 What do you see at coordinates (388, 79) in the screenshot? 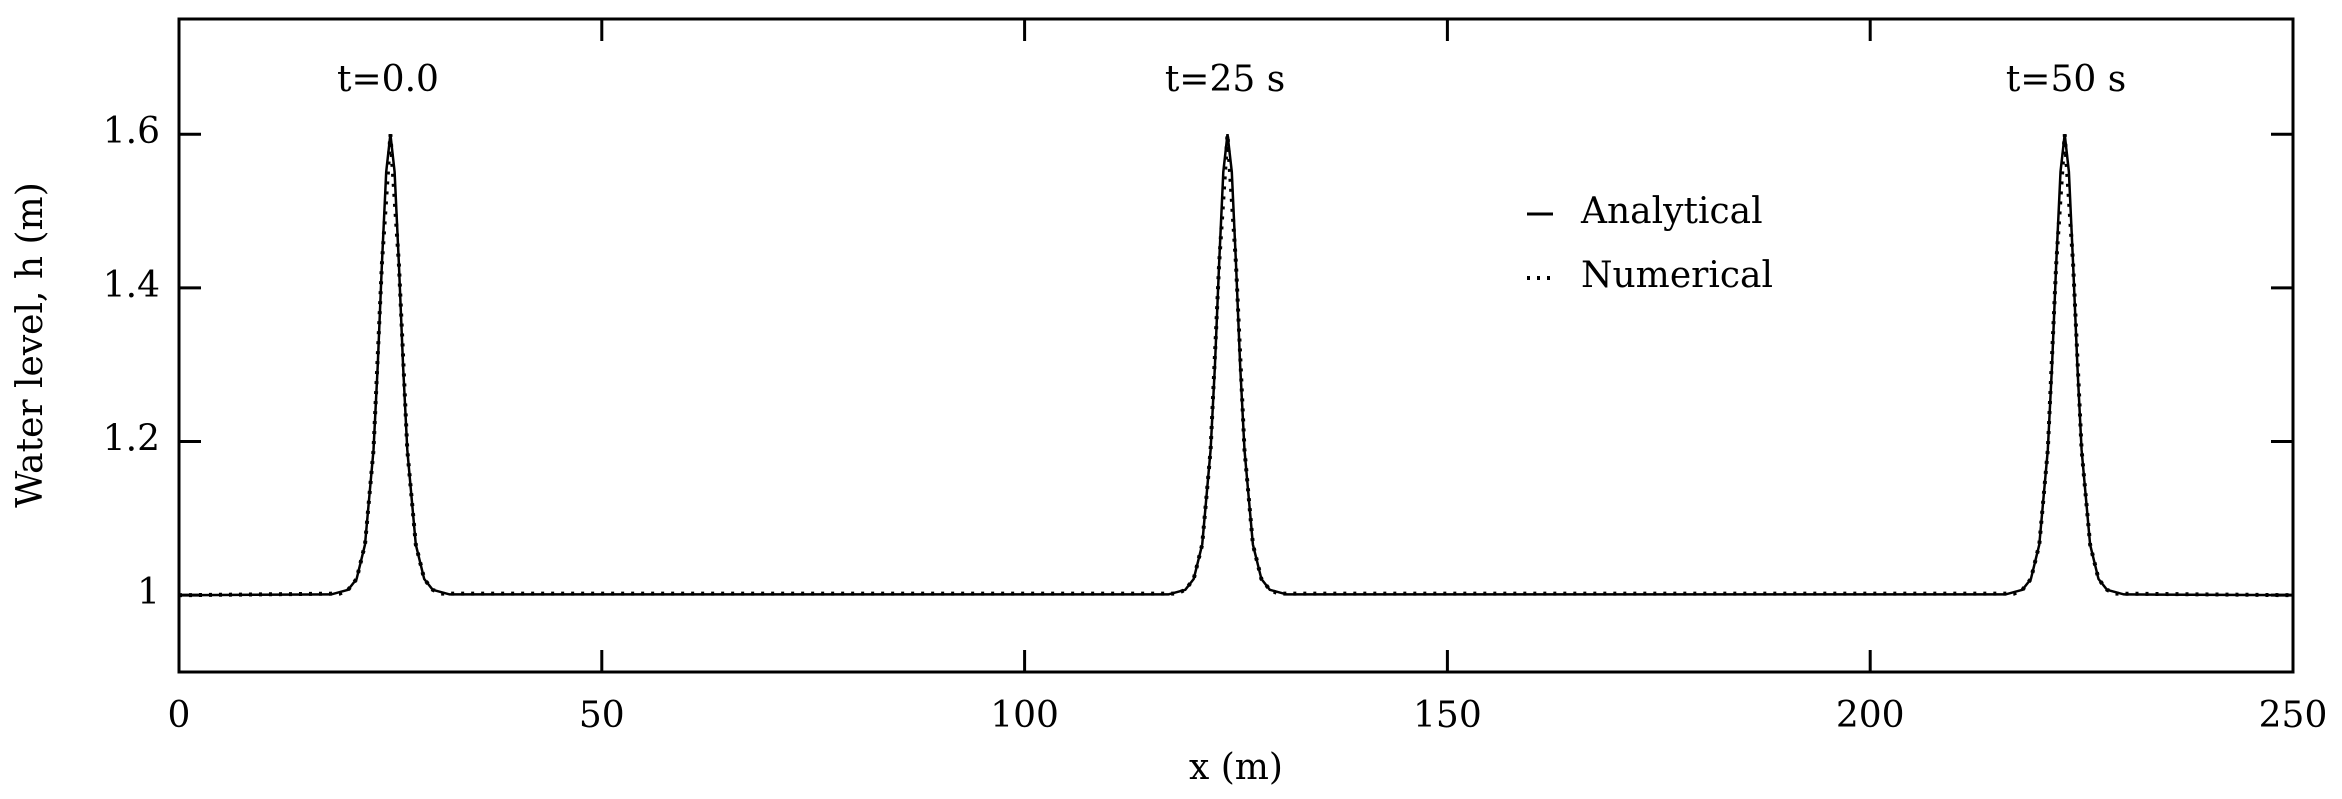
I see `annotation: t=0.0` at bounding box center [388, 79].